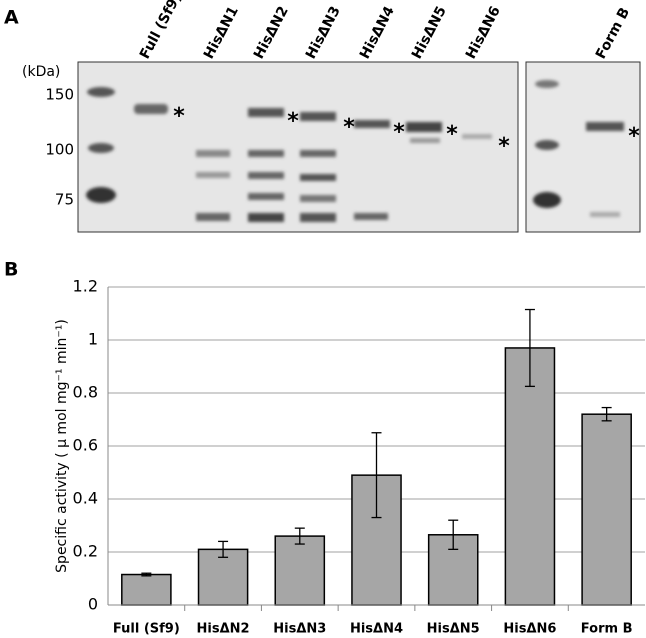  What do you see at coordinates (607, 629) in the screenshot?
I see `x-tick-label: Form B` at bounding box center [607, 629].